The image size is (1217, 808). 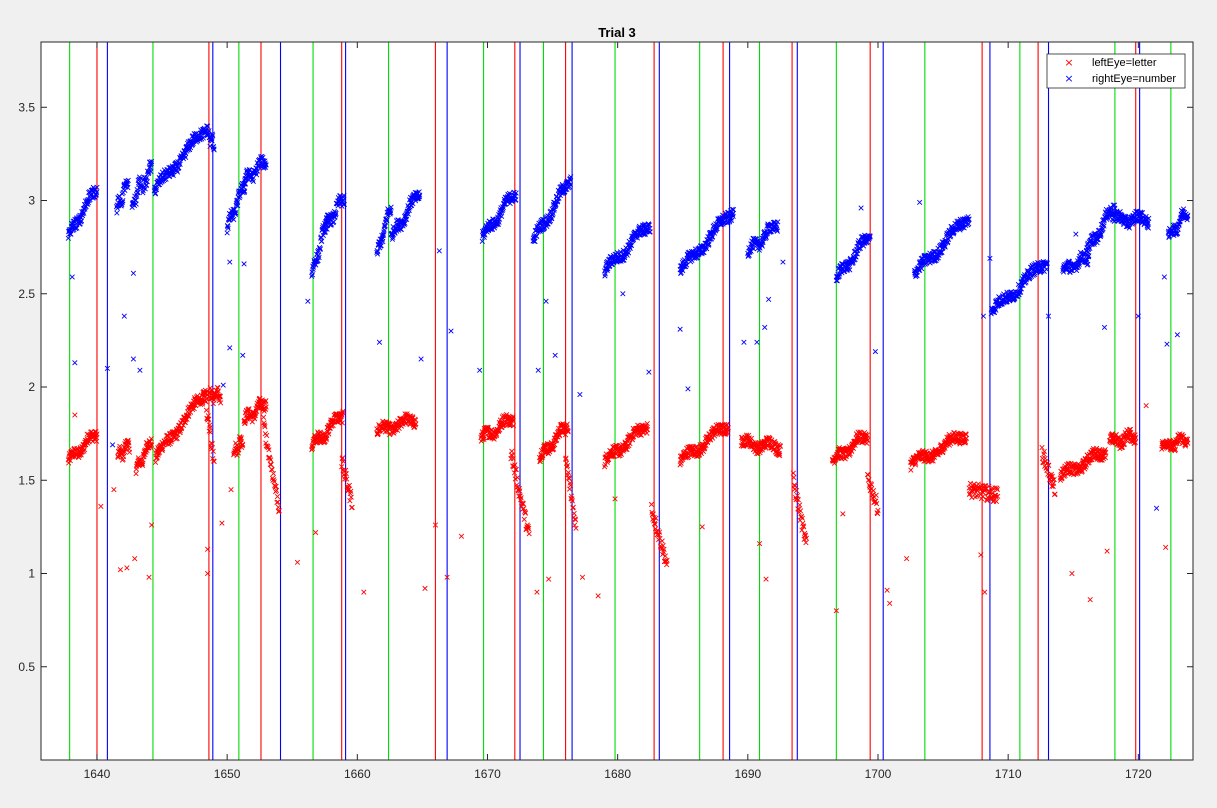 What do you see at coordinates (747, 774) in the screenshot?
I see `x-tick-label: 1690` at bounding box center [747, 774].